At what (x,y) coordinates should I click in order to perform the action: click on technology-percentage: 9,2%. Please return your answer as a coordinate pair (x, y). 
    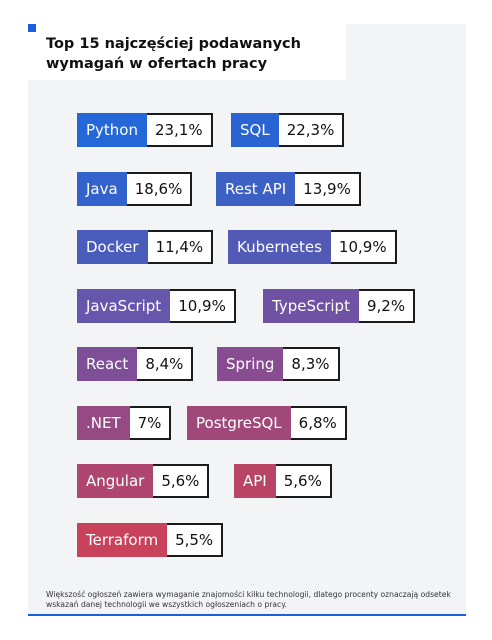
    Looking at the image, I should click on (386, 306).